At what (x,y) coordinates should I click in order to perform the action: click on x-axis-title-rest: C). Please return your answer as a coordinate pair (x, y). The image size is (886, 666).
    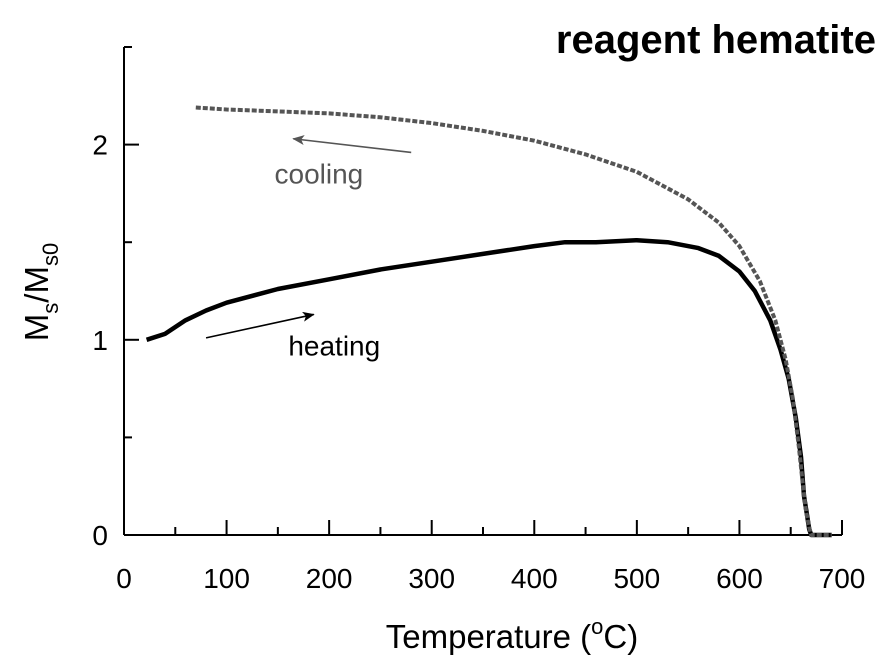
    Looking at the image, I should click on (620, 636).